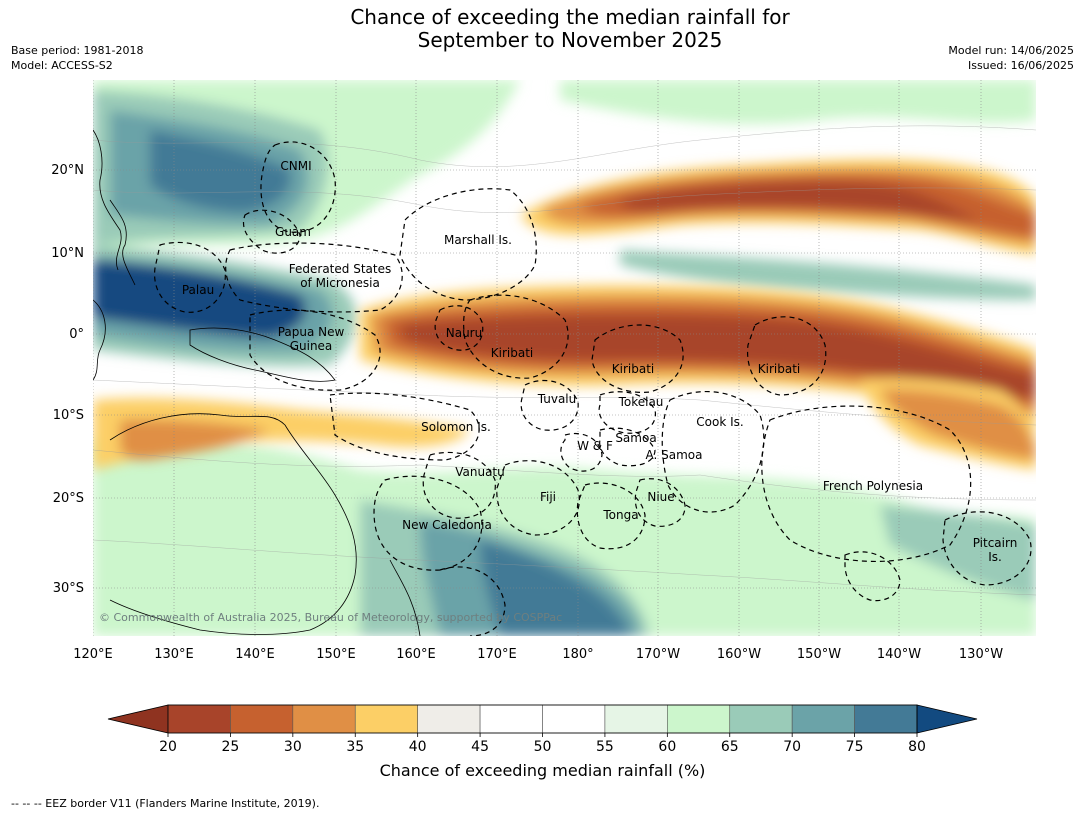  Describe the element at coordinates (447, 525) in the screenshot. I see `place-label: New Caledonia` at that location.